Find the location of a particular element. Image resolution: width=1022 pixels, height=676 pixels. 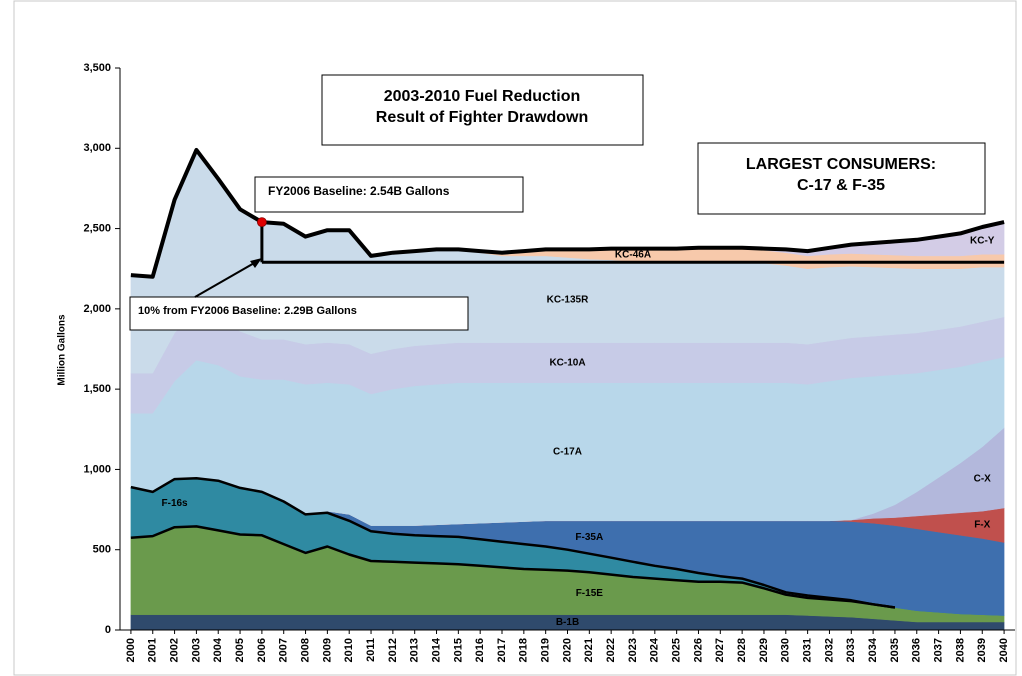

x-tick-label: 2035 is located at coordinates (895, 650).